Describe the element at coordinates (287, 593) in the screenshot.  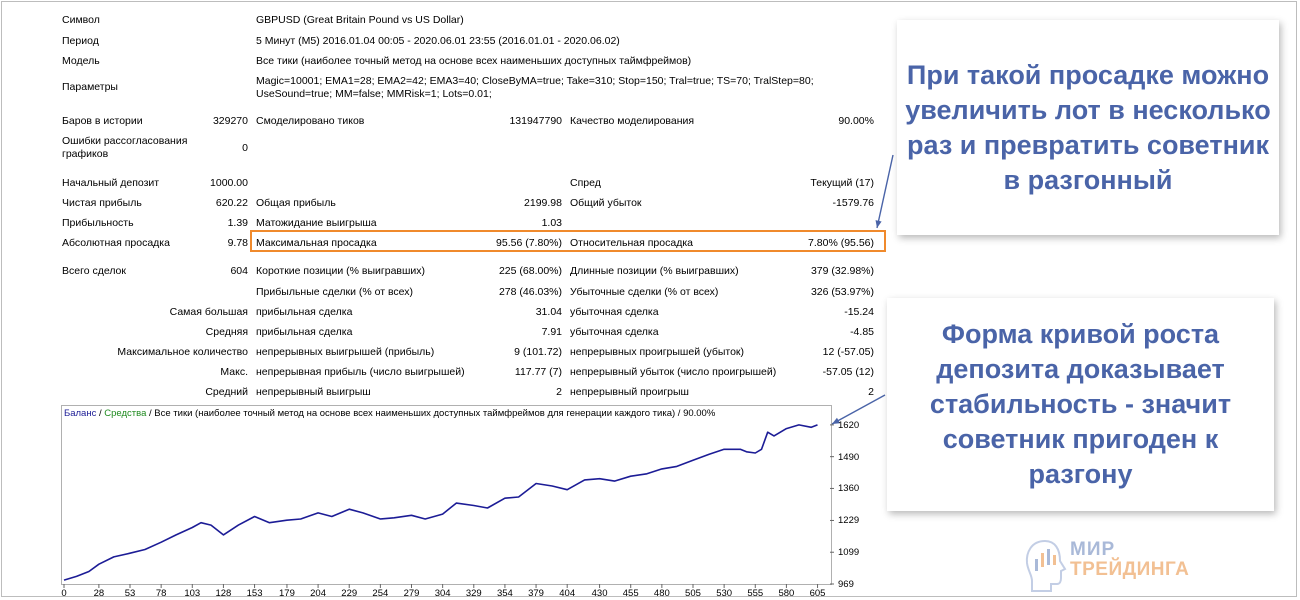
I see `x-tick-label: 179` at that location.